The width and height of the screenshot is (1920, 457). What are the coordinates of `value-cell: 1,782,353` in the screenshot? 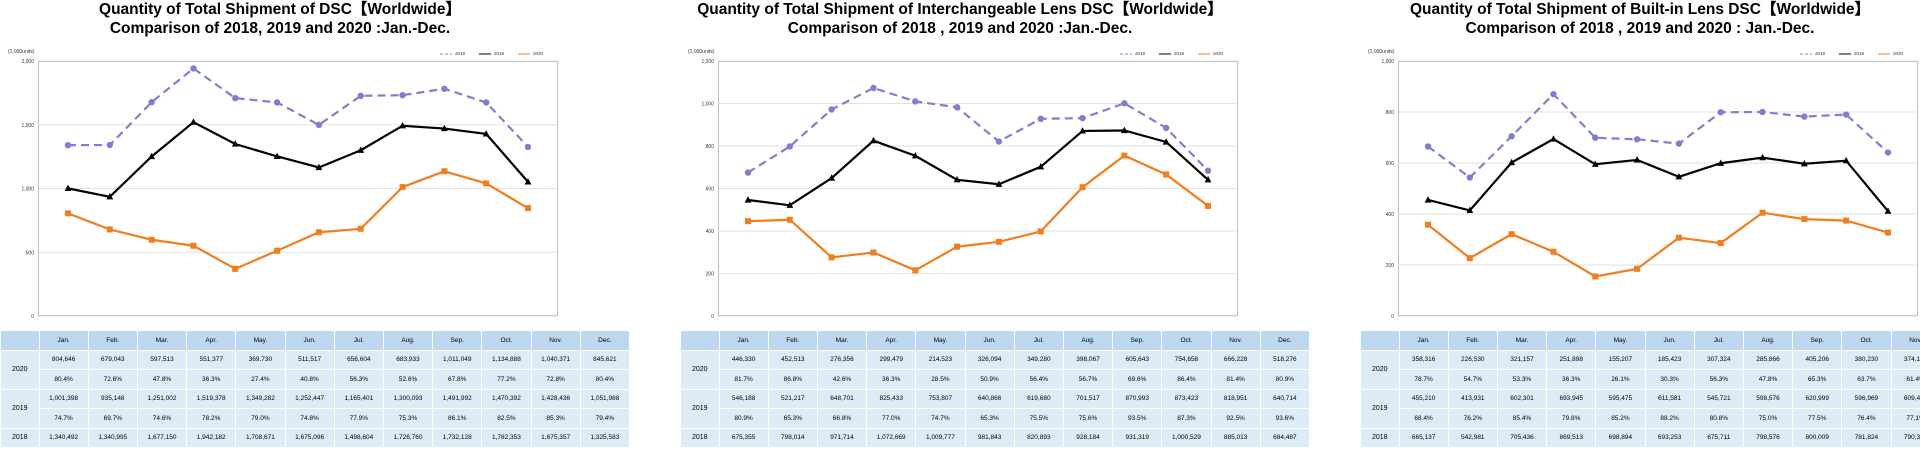 It's located at (506, 437).